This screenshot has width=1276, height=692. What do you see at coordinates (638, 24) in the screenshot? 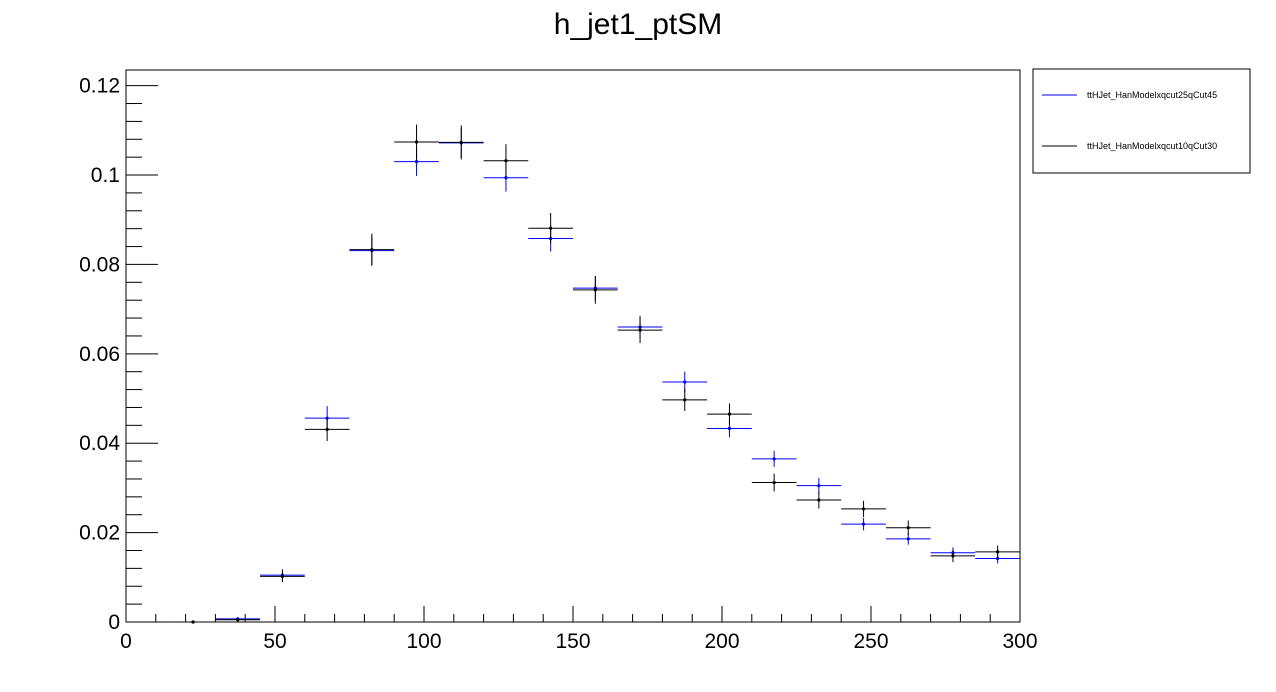
I see `chart-title: h_jet1_ptSM` at bounding box center [638, 24].